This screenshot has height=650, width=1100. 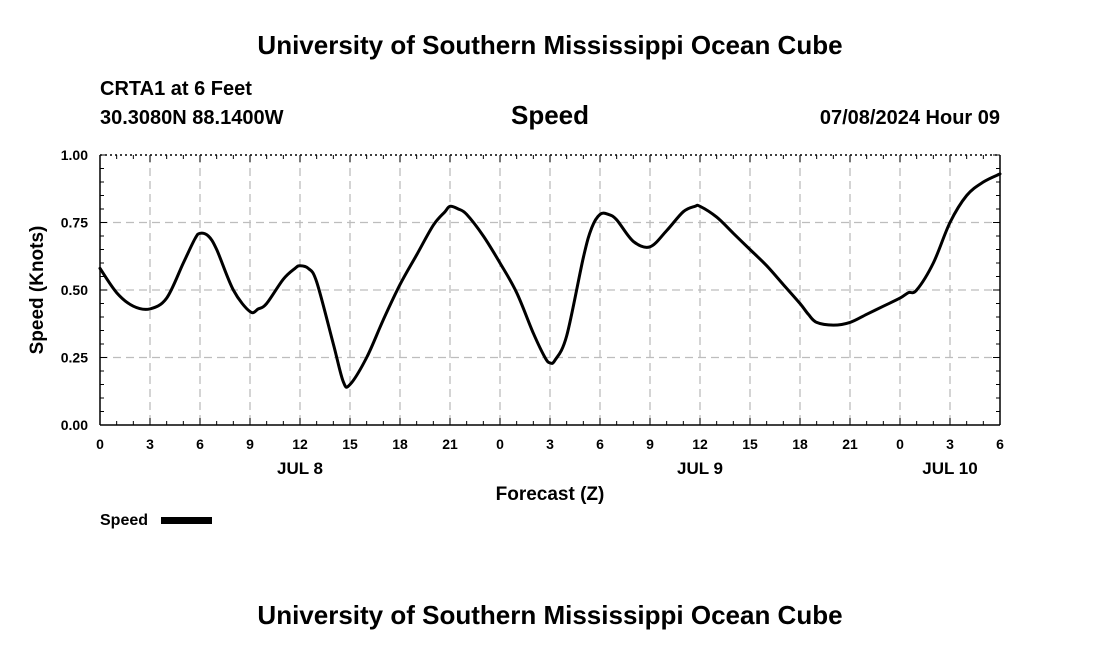 I want to click on date-label: JUL 10, so click(x=949, y=468).